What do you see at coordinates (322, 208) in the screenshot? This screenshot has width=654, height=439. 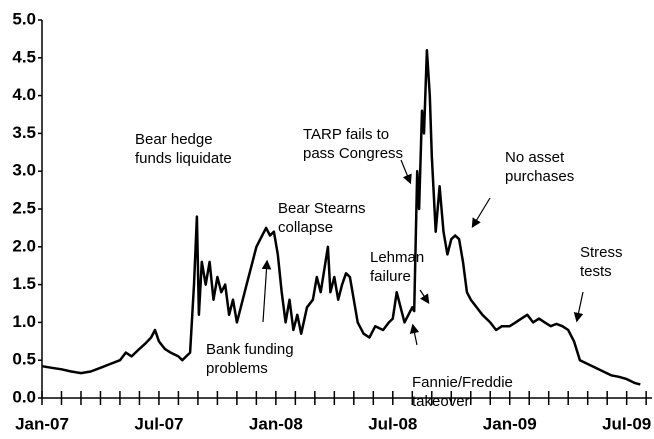 I see `annotation: Bear Stearns` at bounding box center [322, 208].